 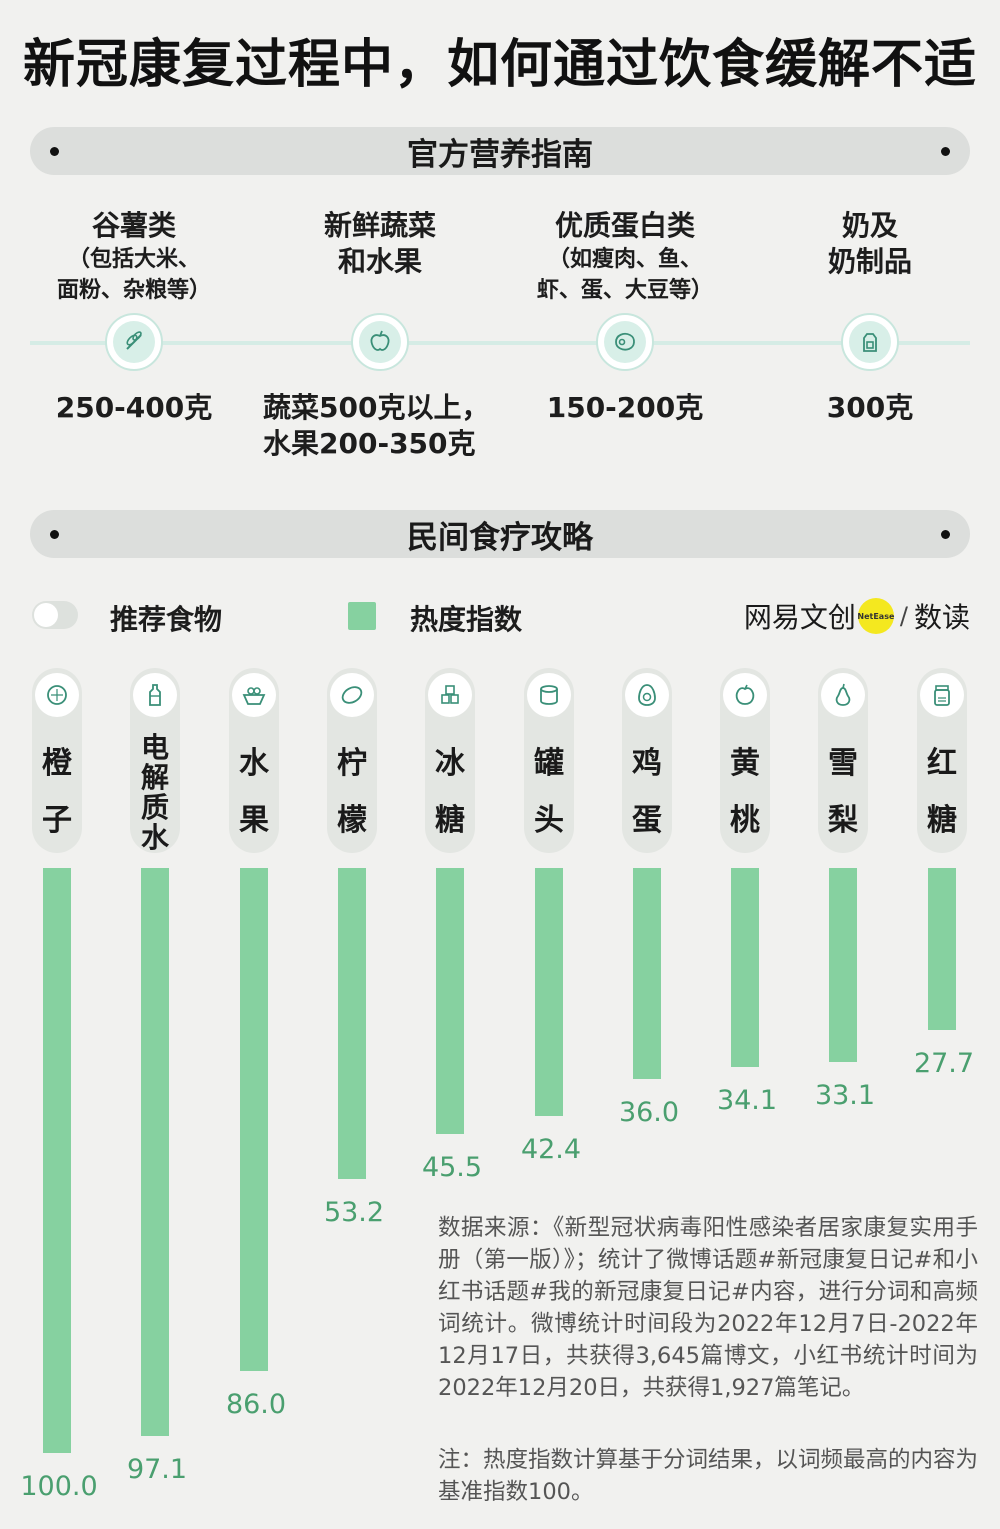 I want to click on orange-icon, so click(x=57, y=695).